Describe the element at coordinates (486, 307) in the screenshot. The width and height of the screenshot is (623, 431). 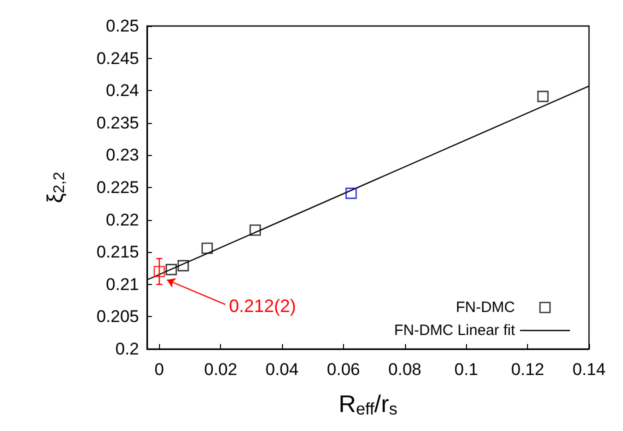
I see `legend-label: FN-DMC` at that location.